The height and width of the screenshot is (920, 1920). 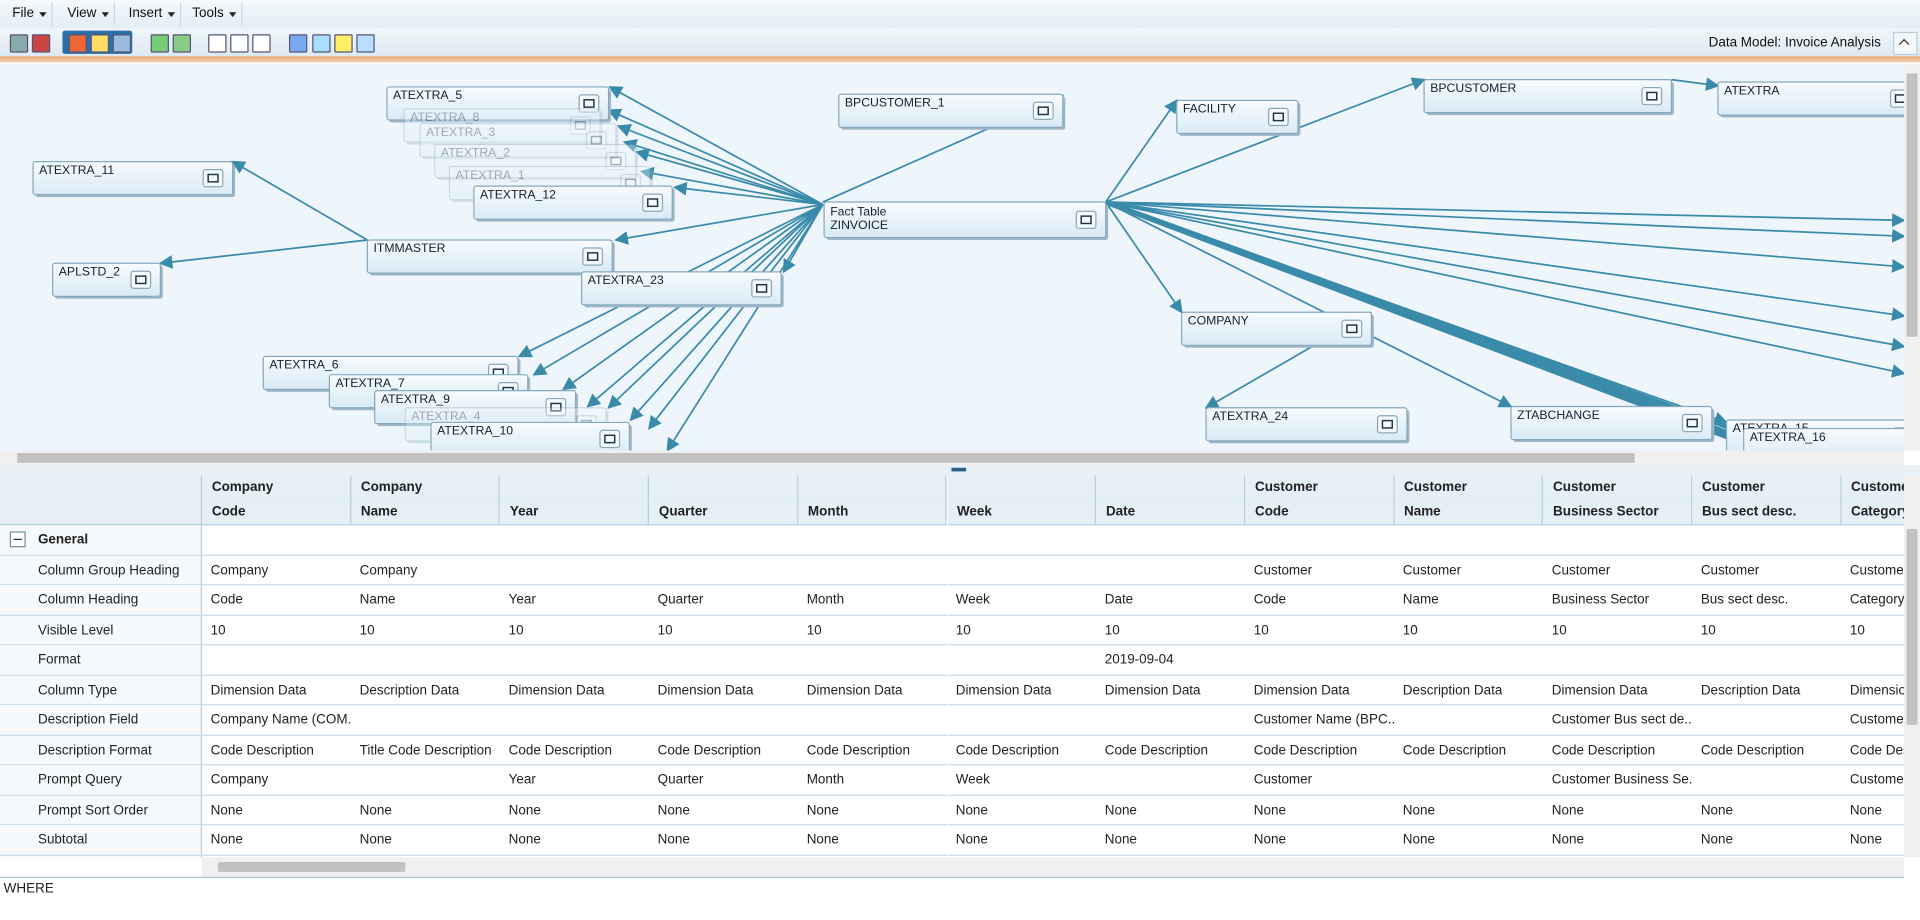 I want to click on splitter, so click(x=960, y=470).